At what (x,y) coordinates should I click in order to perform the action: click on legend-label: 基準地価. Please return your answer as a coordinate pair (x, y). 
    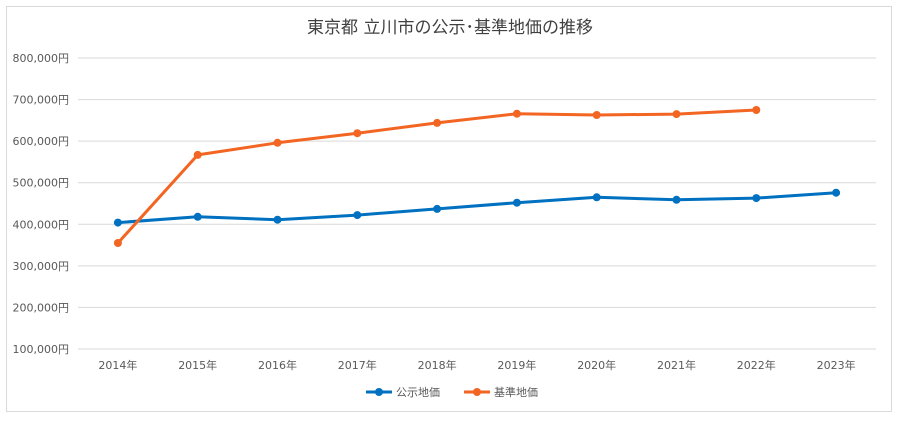
    Looking at the image, I should click on (516, 392).